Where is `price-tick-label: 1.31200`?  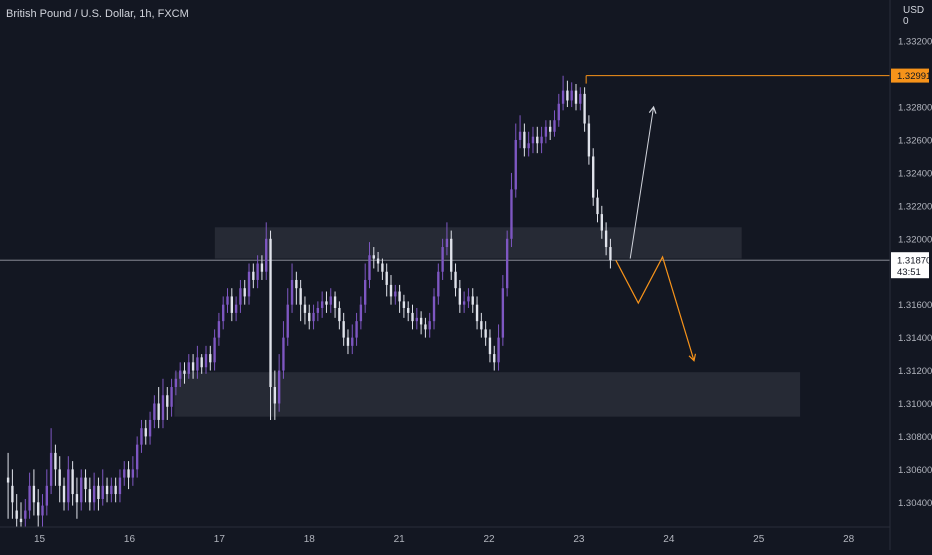 price-tick-label: 1.31200 is located at coordinates (915, 371).